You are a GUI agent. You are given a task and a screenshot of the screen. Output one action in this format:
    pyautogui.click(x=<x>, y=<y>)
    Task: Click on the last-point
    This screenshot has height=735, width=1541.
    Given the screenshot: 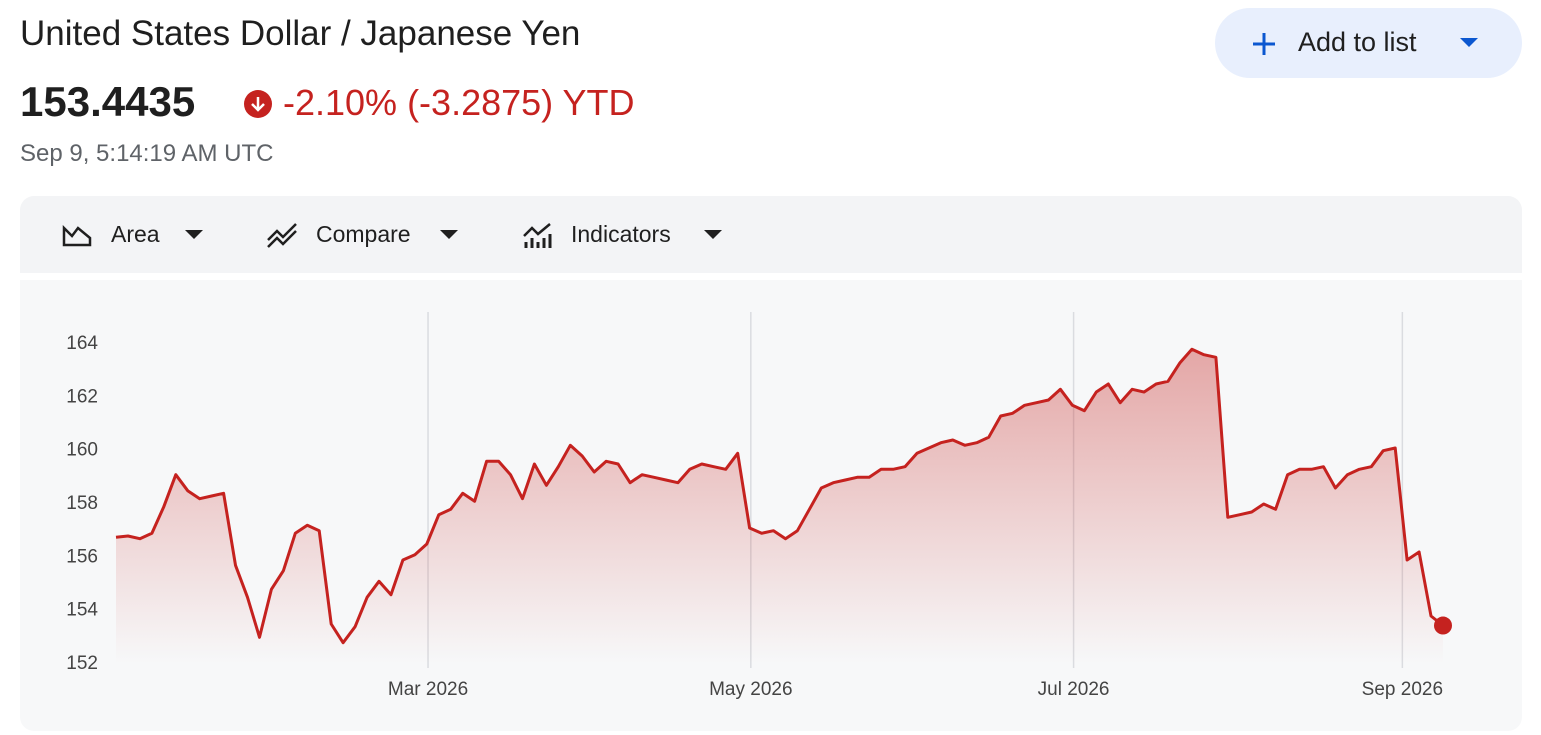 What is the action you would take?
    pyautogui.click(x=1443, y=625)
    